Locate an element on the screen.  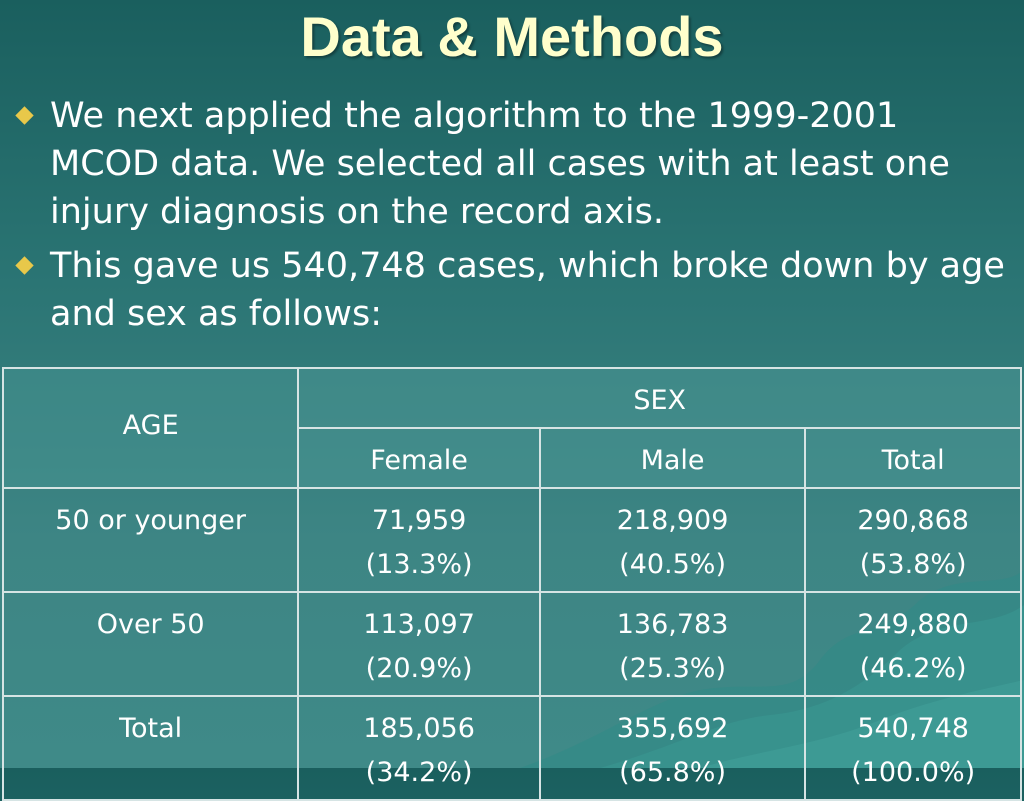
table-cell: 185,056 (34.2%) is located at coordinates (419, 748).